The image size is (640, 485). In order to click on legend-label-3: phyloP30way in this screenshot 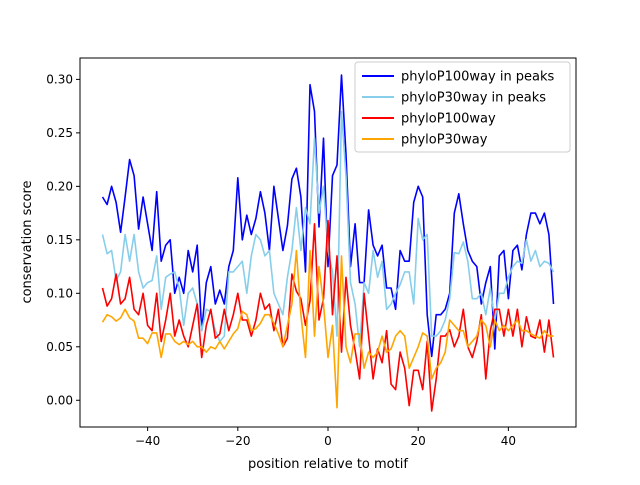, I will do `click(444, 140)`.